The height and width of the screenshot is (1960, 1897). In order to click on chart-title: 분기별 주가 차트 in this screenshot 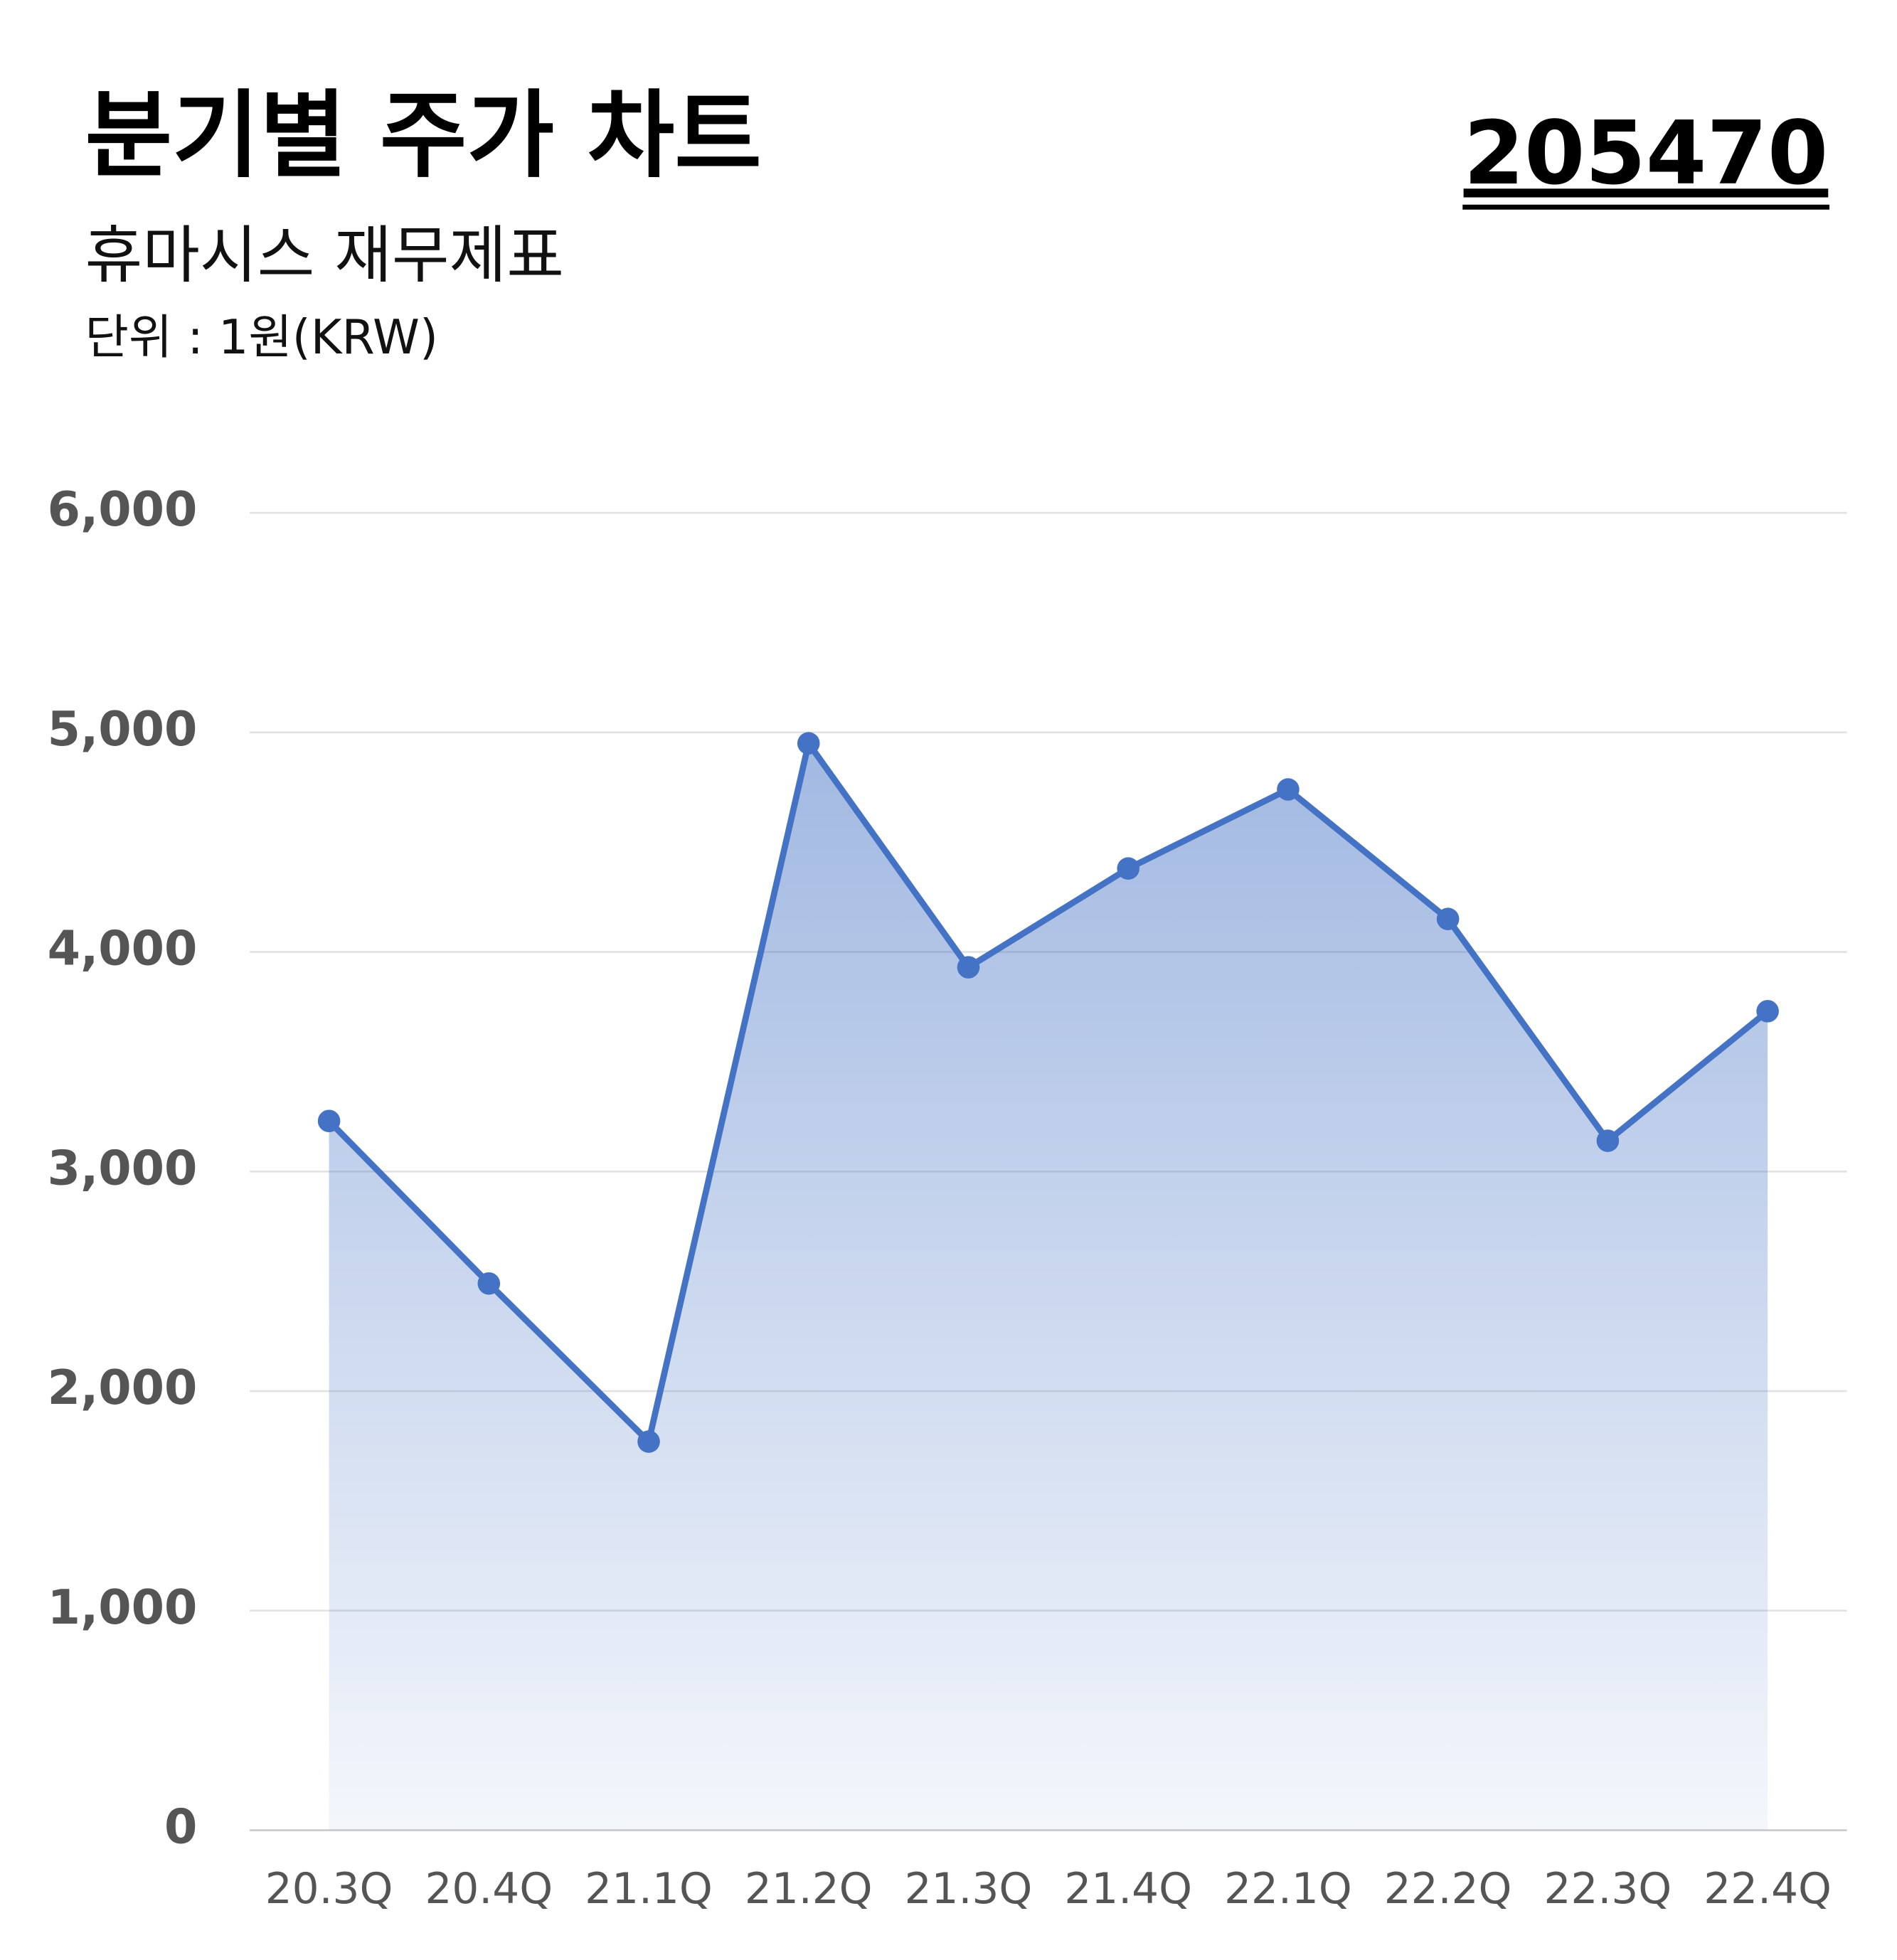, I will do `click(424, 136)`.